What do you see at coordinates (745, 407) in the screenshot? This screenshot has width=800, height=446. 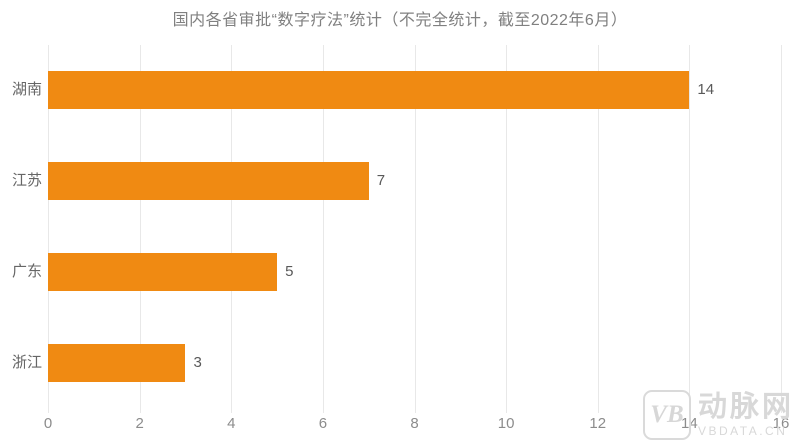 I see `watermark-brand-name: 动脉网` at bounding box center [745, 407].